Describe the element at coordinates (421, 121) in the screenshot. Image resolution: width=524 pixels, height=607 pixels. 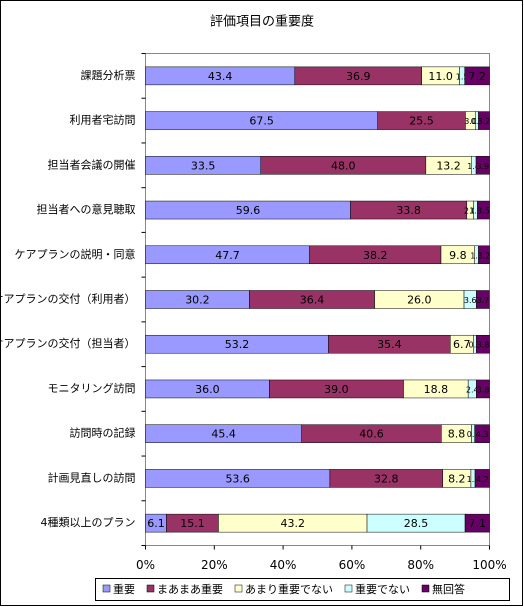
I see `value-label: 25.5` at that location.